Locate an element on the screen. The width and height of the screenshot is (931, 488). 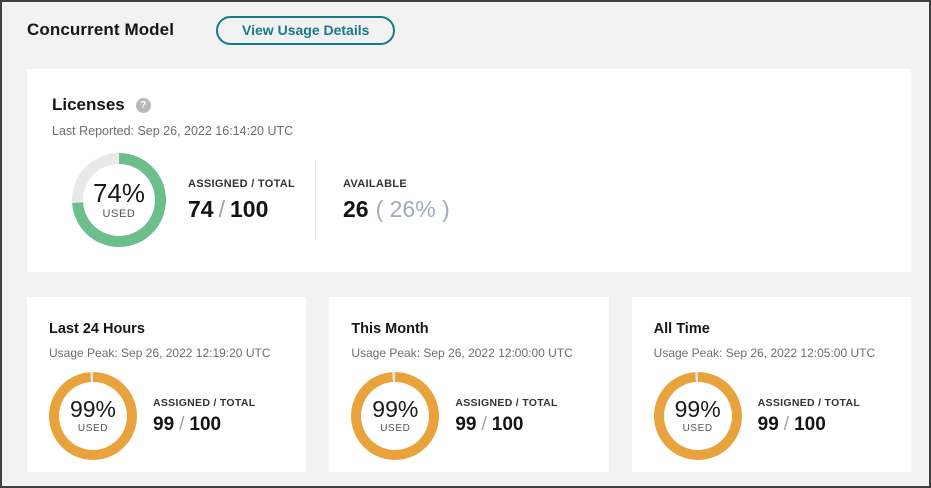
available-percent: ( 26% ) is located at coordinates (412, 208).